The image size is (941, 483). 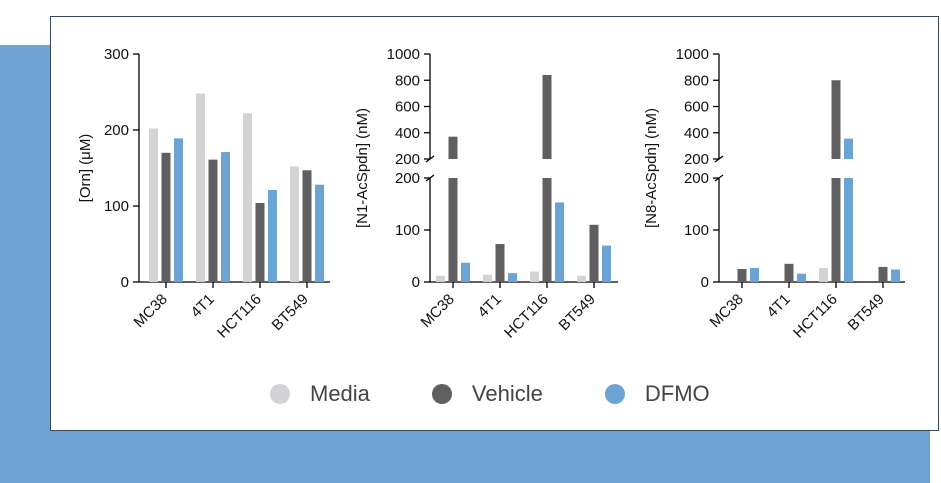 I want to click on chart3-ytick-label-upper: 600, so click(x=696, y=107).